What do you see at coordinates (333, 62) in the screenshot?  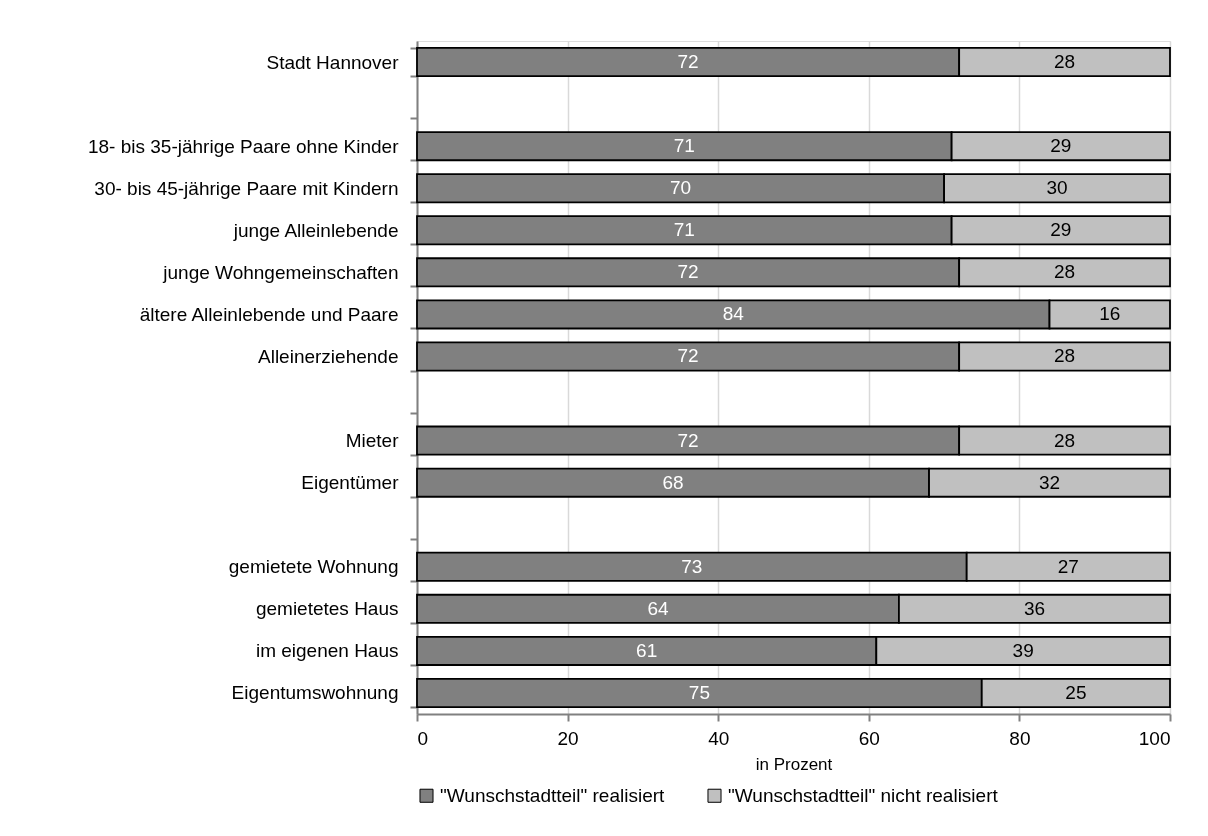 I see `y-tick-label: Stadt Hannover` at bounding box center [333, 62].